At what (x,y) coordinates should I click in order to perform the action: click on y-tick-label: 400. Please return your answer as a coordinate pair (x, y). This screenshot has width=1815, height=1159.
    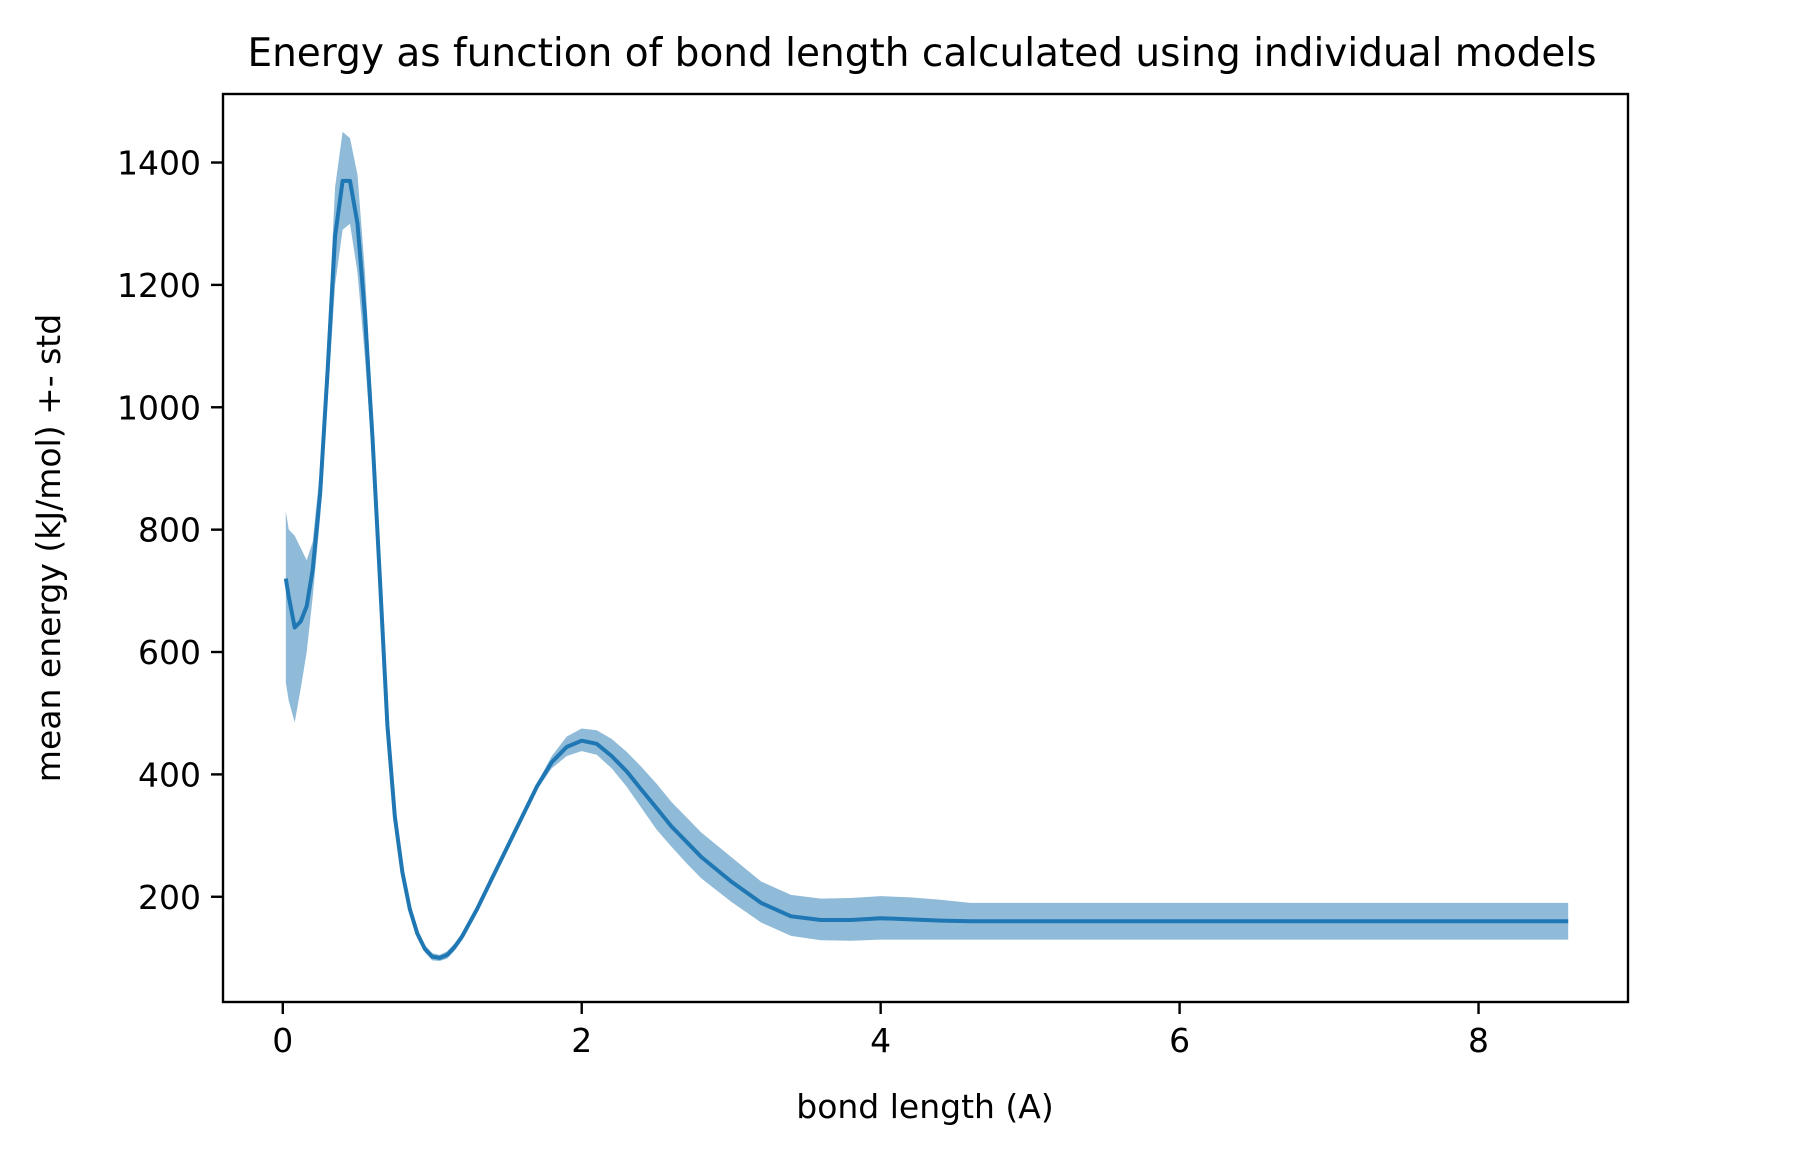
    Looking at the image, I should click on (169, 774).